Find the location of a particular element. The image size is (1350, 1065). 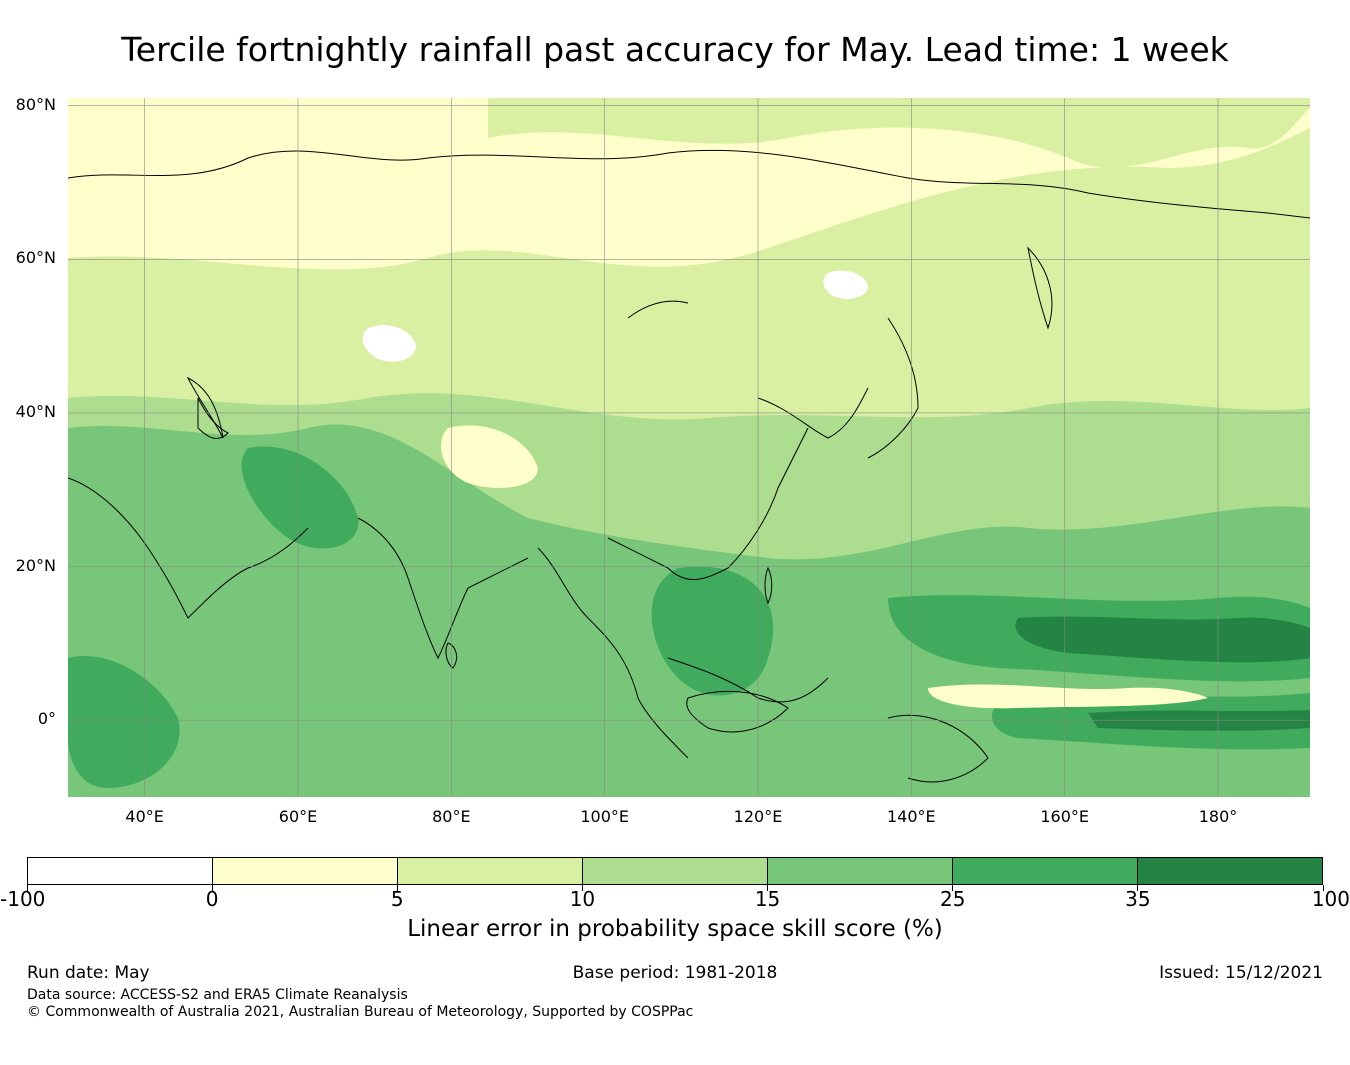

latitude-label: 0° is located at coordinates (46, 719).